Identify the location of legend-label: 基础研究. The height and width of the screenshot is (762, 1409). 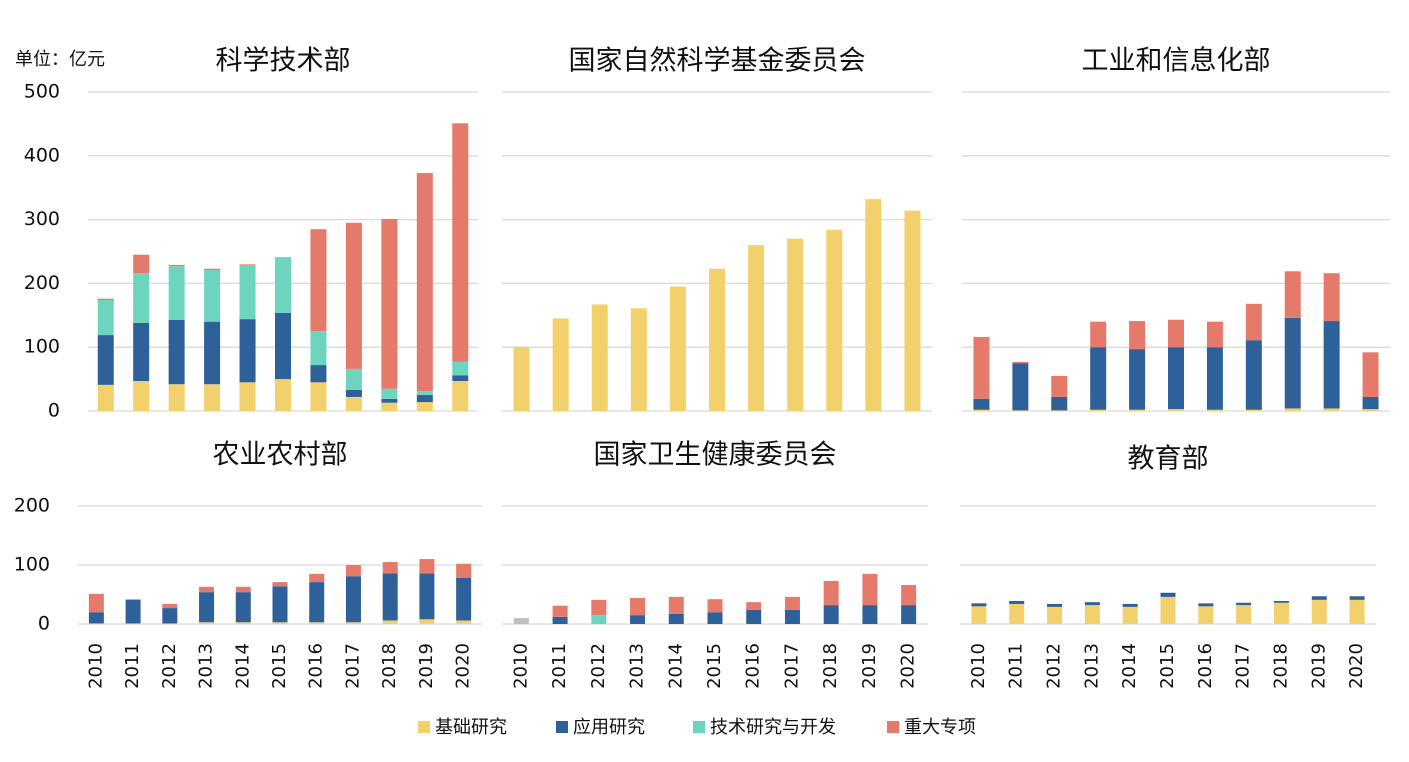
(471, 727).